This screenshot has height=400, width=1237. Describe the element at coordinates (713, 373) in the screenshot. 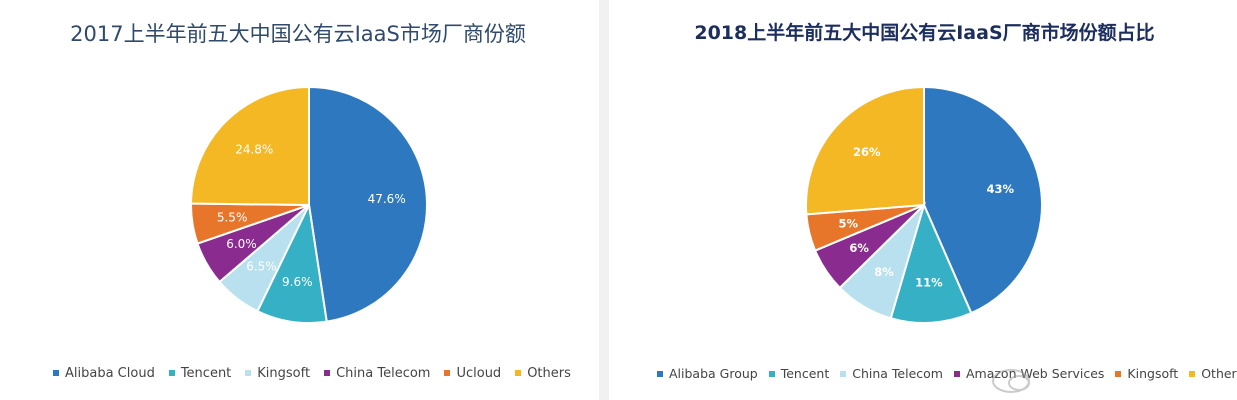

I see `legend-label: Alibaba Group` at that location.